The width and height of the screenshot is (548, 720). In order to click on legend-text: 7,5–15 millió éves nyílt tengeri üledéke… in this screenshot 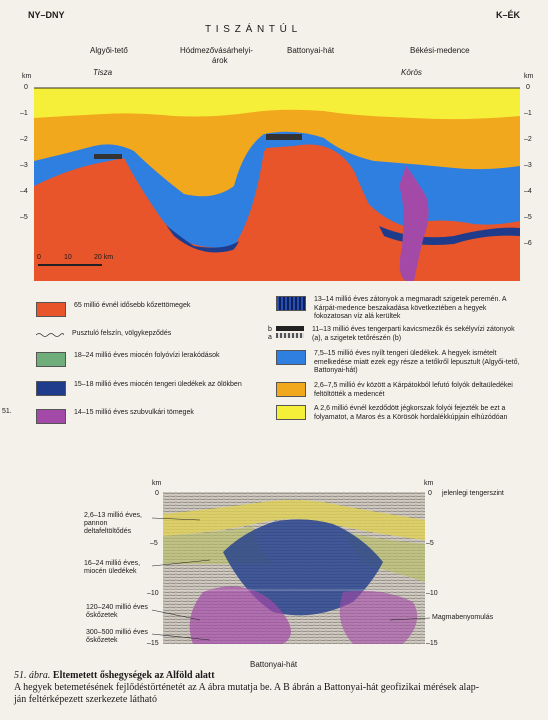, I will do `click(417, 362)`.